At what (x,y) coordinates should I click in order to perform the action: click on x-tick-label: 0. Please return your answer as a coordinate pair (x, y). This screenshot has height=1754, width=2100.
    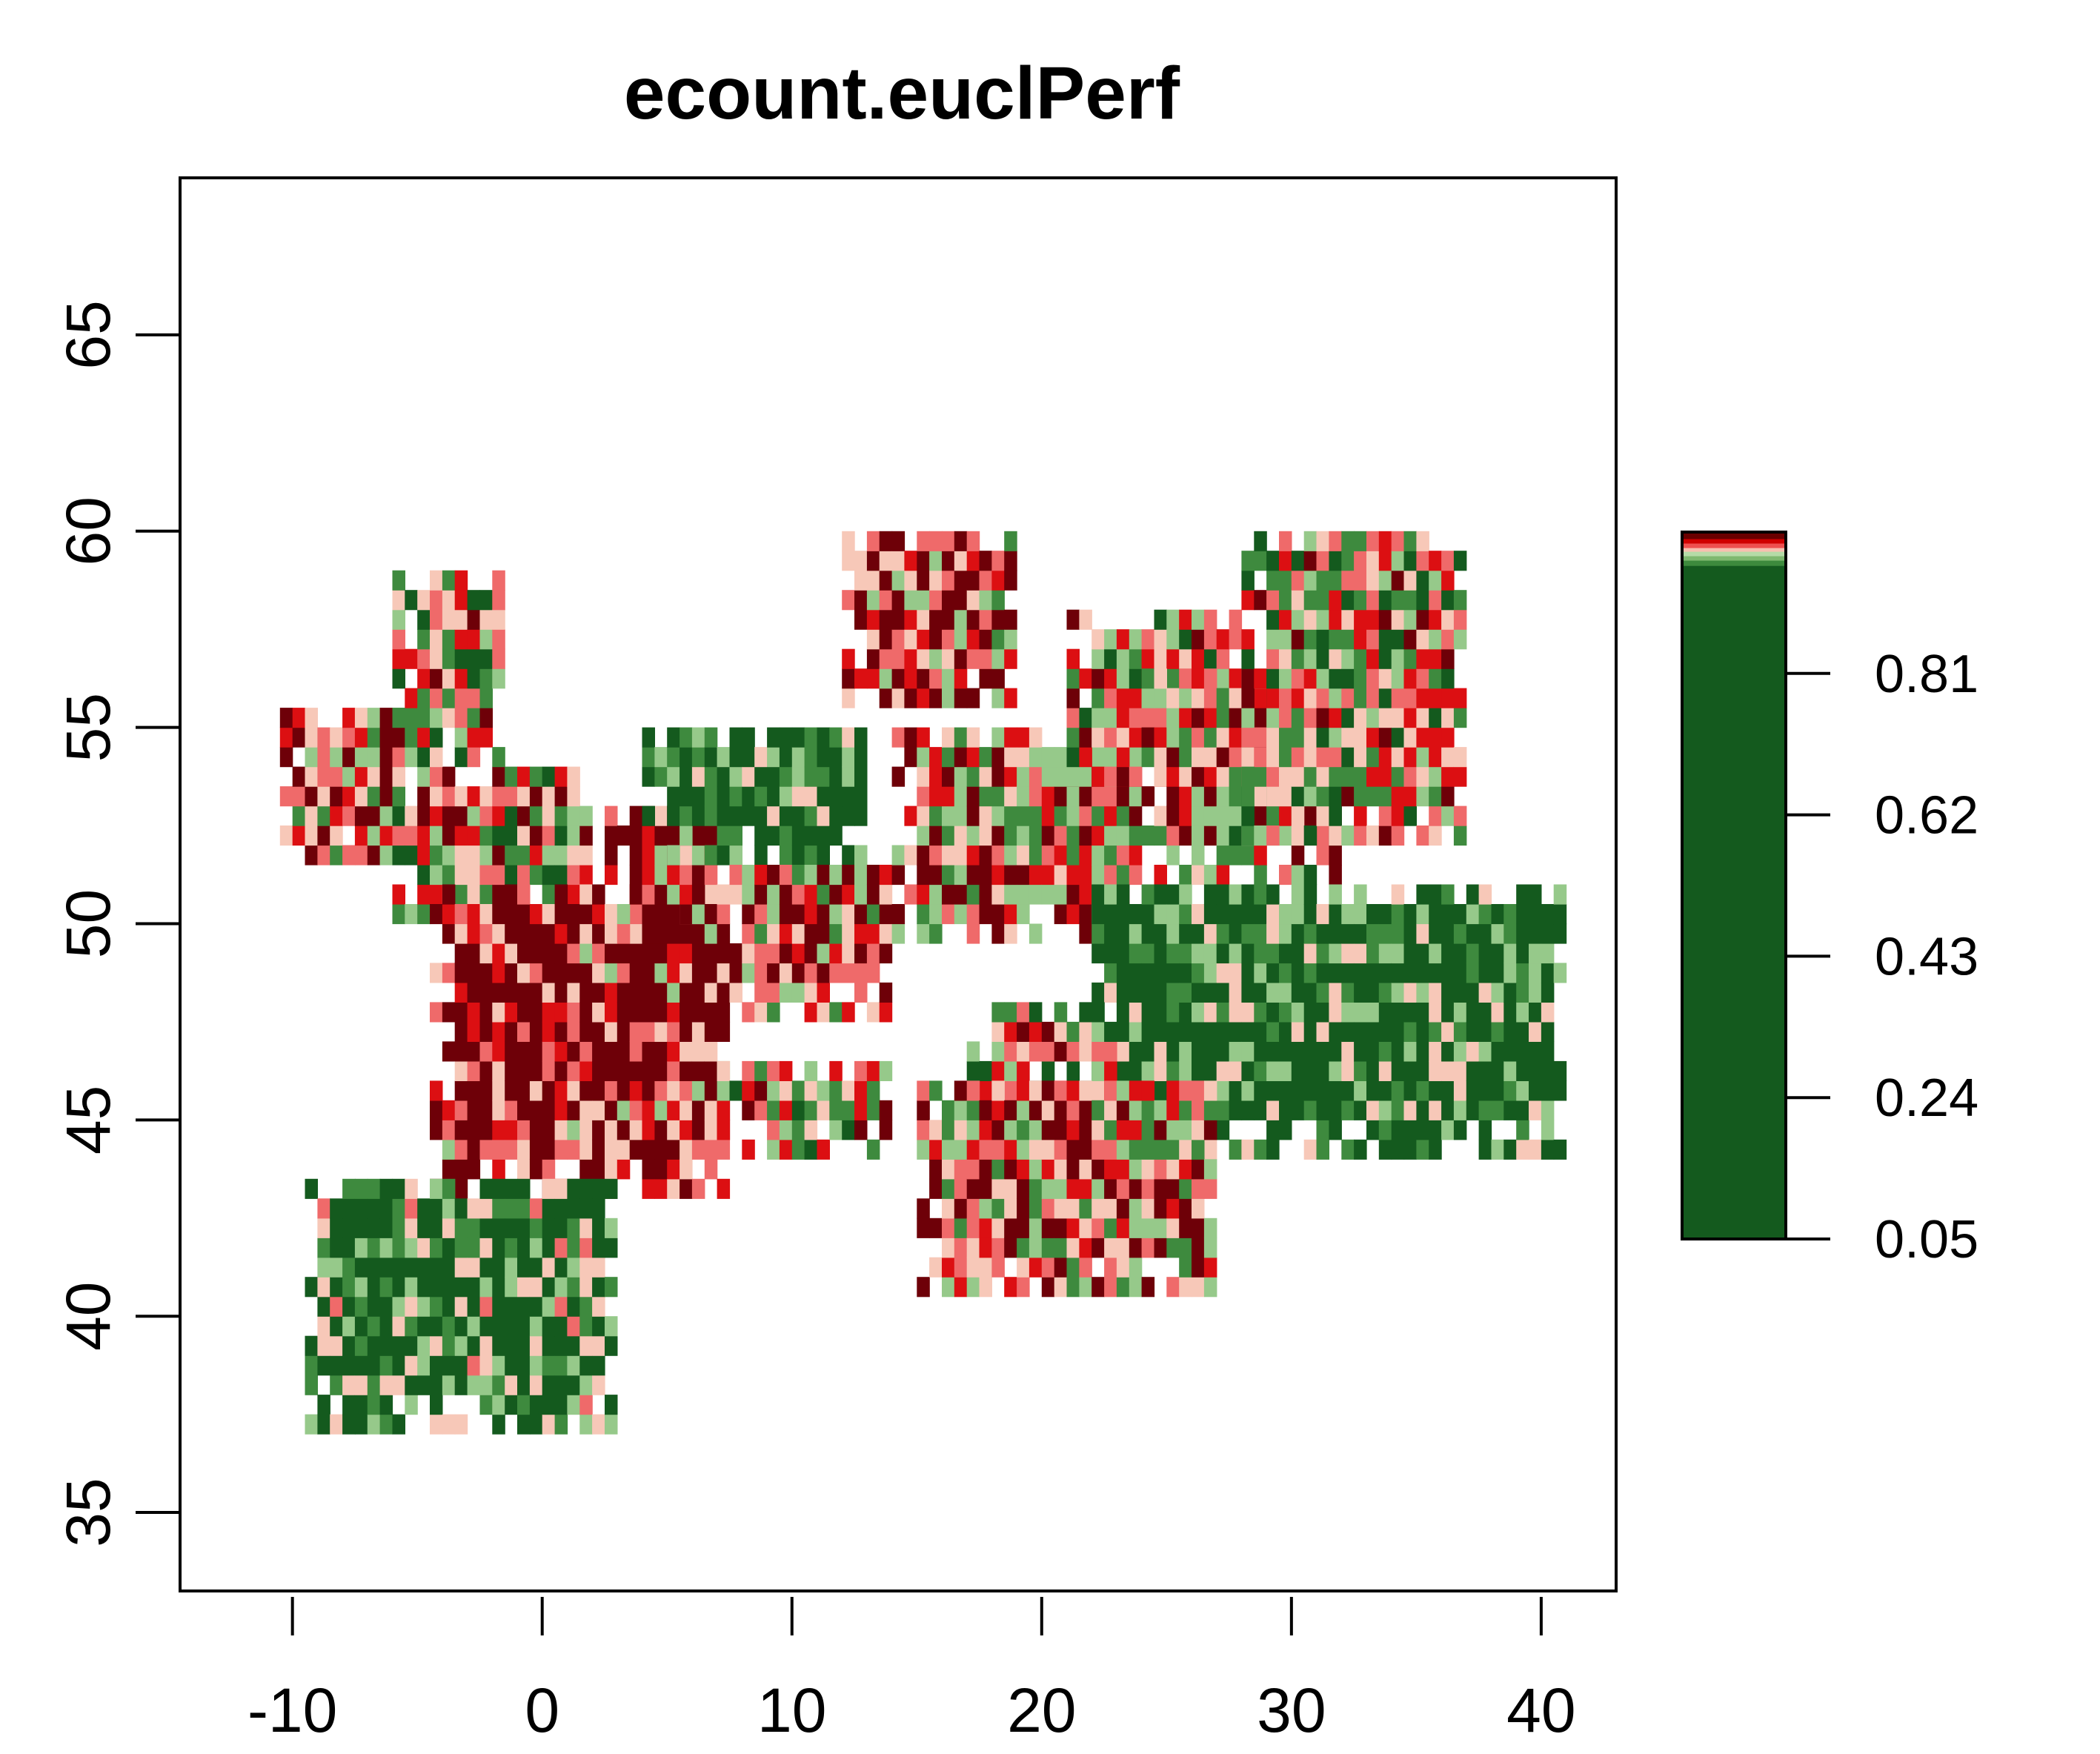
    Looking at the image, I should click on (542, 1710).